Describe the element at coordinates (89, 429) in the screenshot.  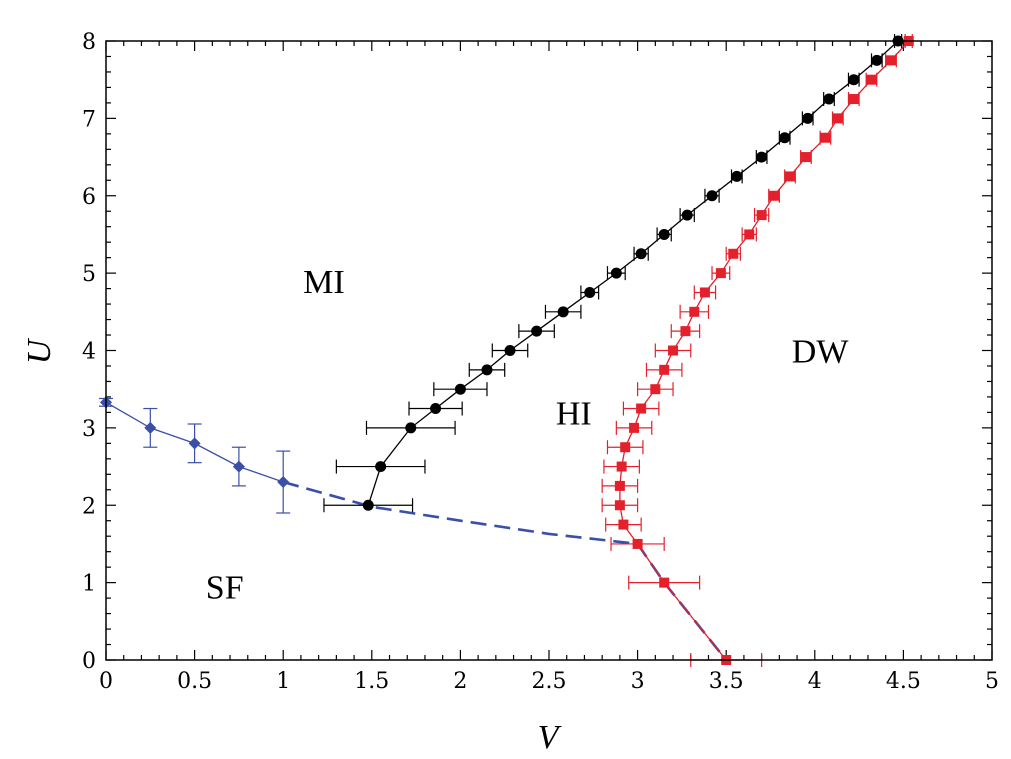
I see `y-tick-label: 3` at that location.